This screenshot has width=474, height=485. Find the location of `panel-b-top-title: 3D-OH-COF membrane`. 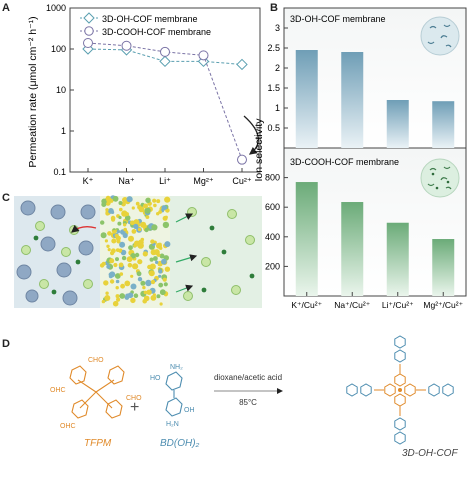

panel-b-top-title: 3D-OH-COF membrane is located at coordinates (338, 19).